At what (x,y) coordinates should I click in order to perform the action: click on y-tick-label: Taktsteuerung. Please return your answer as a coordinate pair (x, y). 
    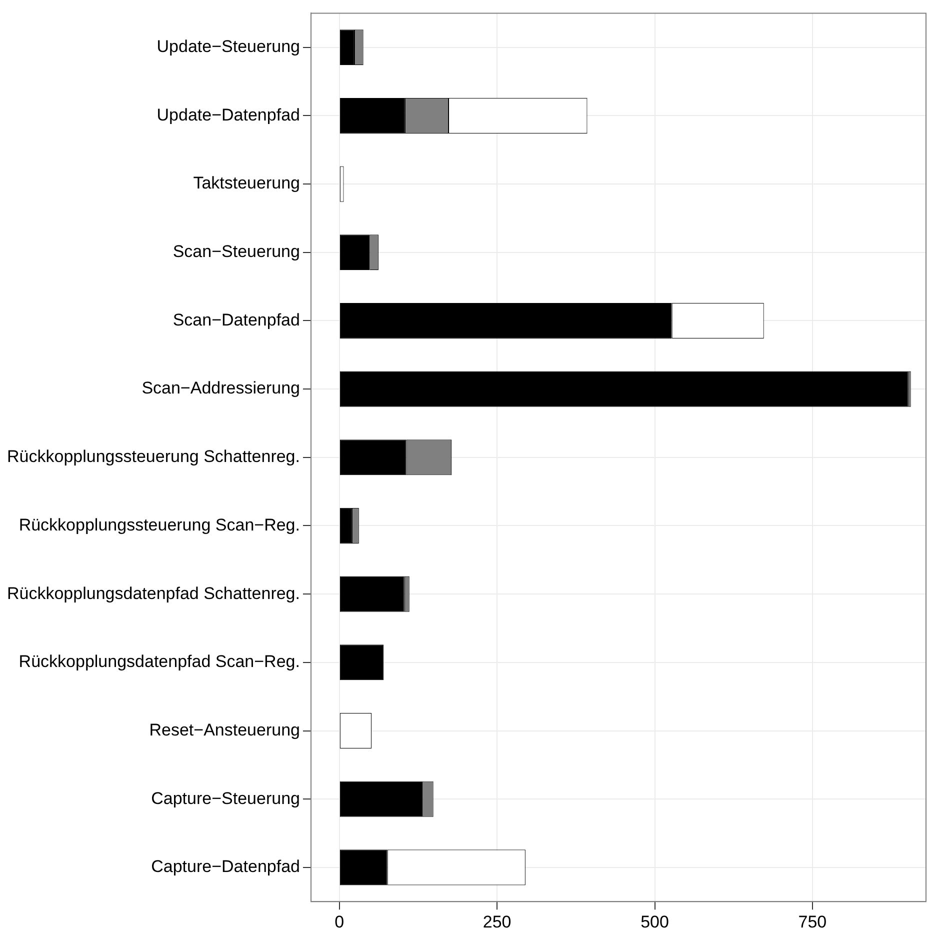
    Looking at the image, I should click on (246, 183).